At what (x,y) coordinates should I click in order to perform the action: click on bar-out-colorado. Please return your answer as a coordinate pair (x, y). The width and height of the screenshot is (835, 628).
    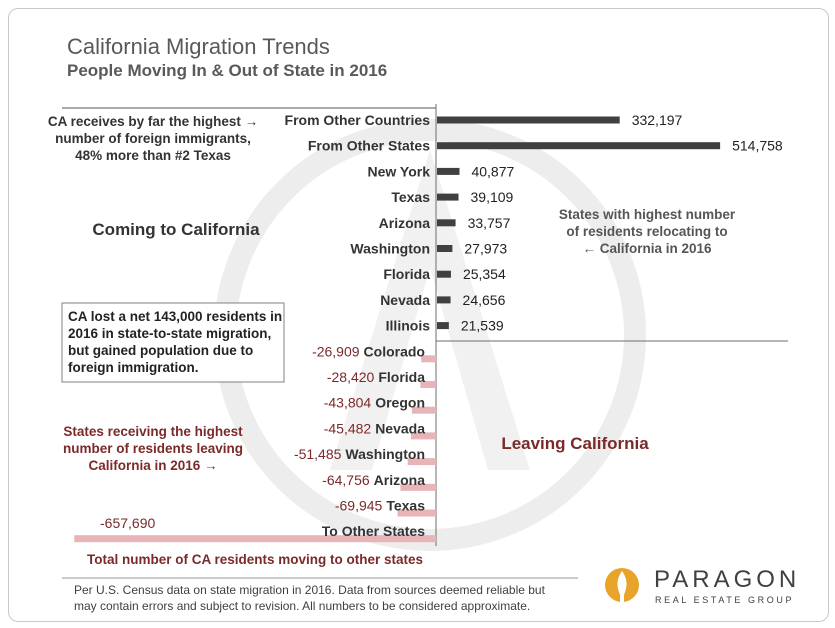
    Looking at the image, I should click on (428, 359).